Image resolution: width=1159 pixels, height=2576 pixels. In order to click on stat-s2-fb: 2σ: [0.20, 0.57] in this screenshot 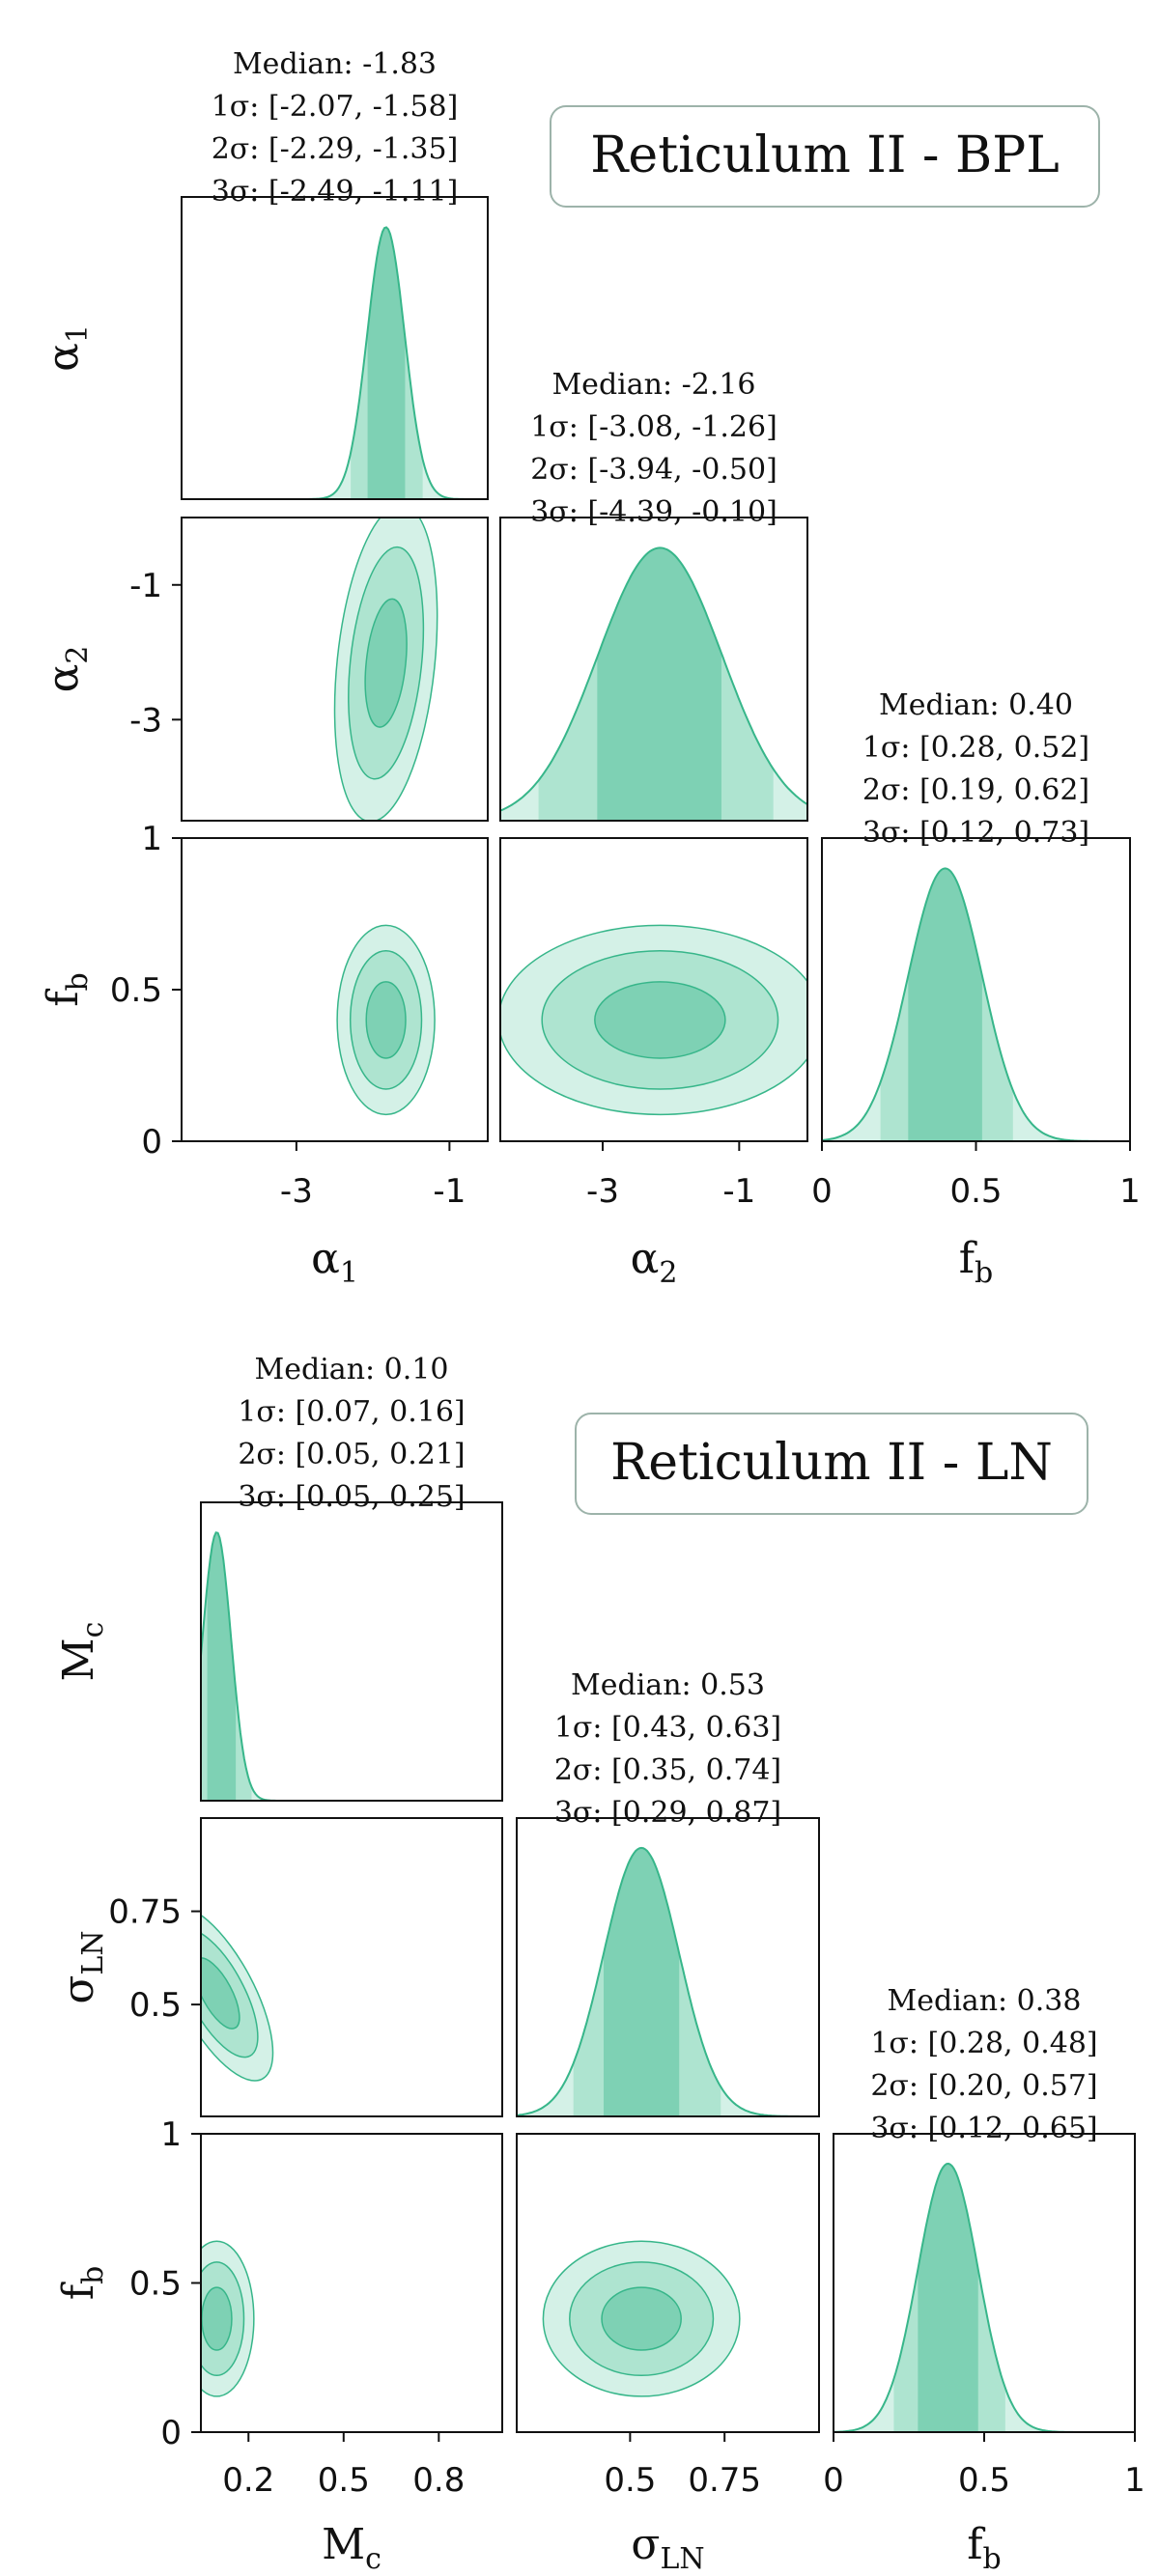, I will do `click(984, 2086)`.